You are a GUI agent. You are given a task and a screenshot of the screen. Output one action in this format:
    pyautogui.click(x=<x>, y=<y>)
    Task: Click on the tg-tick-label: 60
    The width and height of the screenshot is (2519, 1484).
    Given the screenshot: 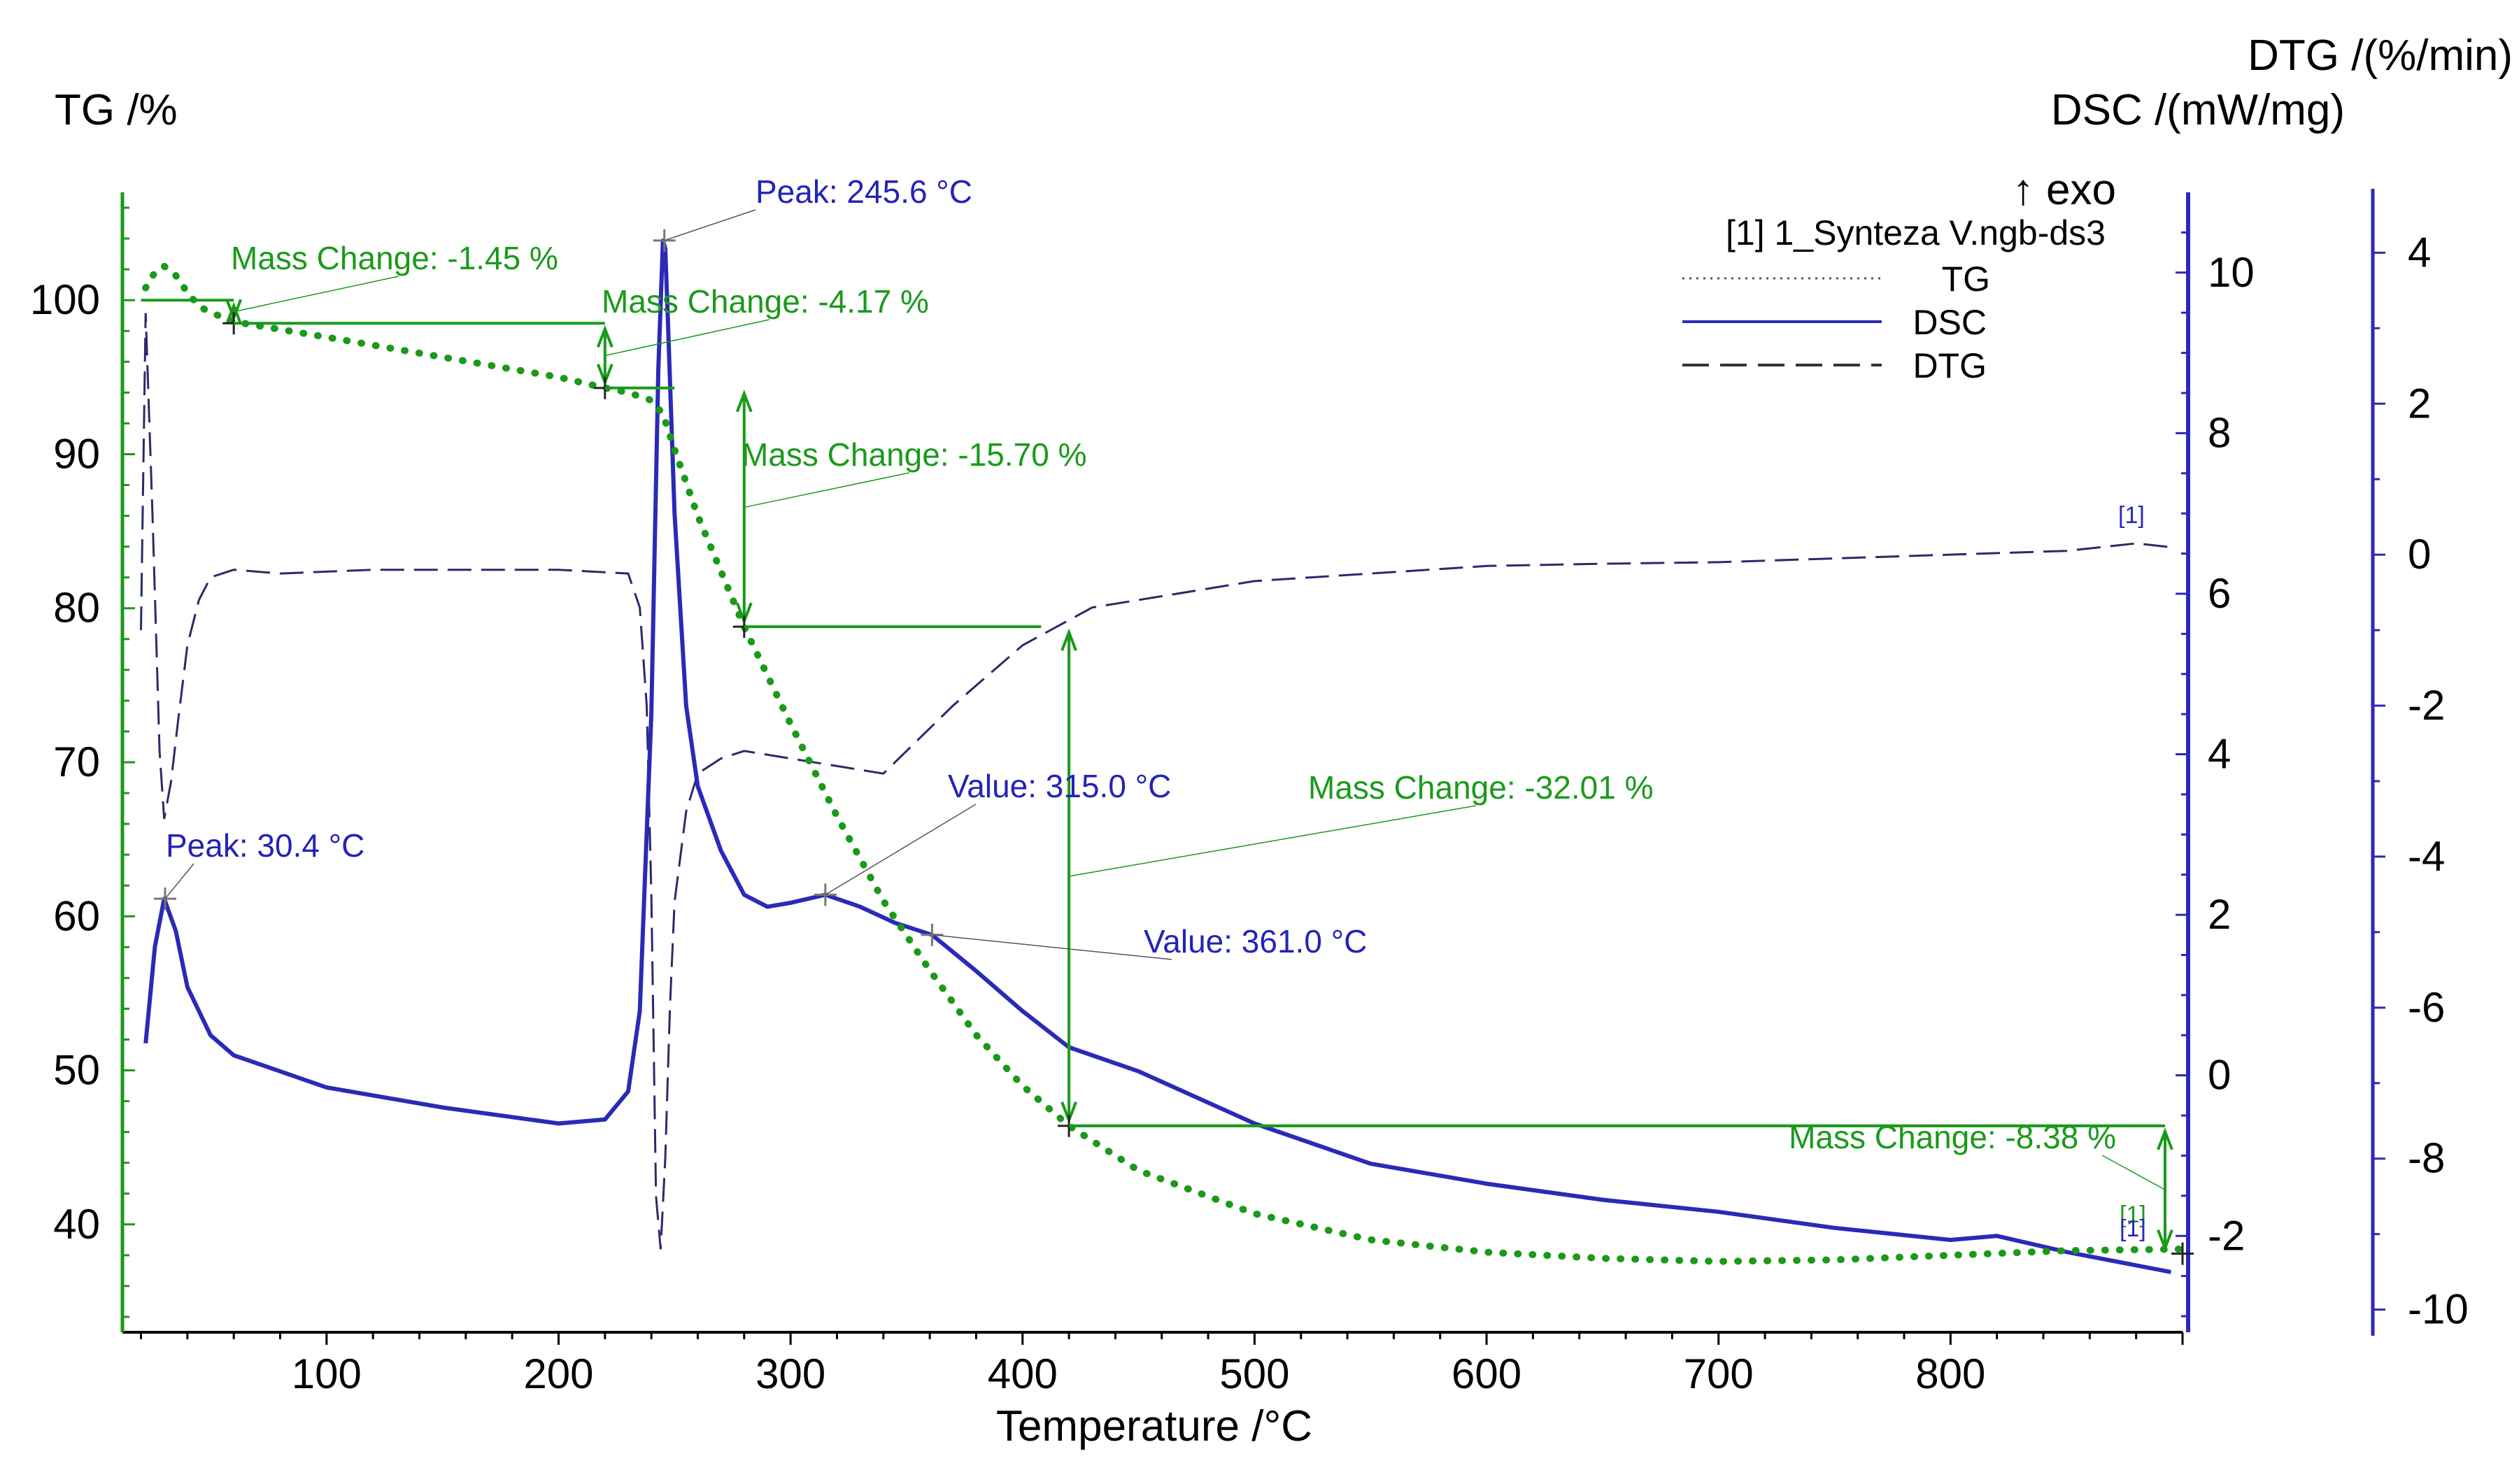 What is the action you would take?
    pyautogui.click(x=76, y=916)
    